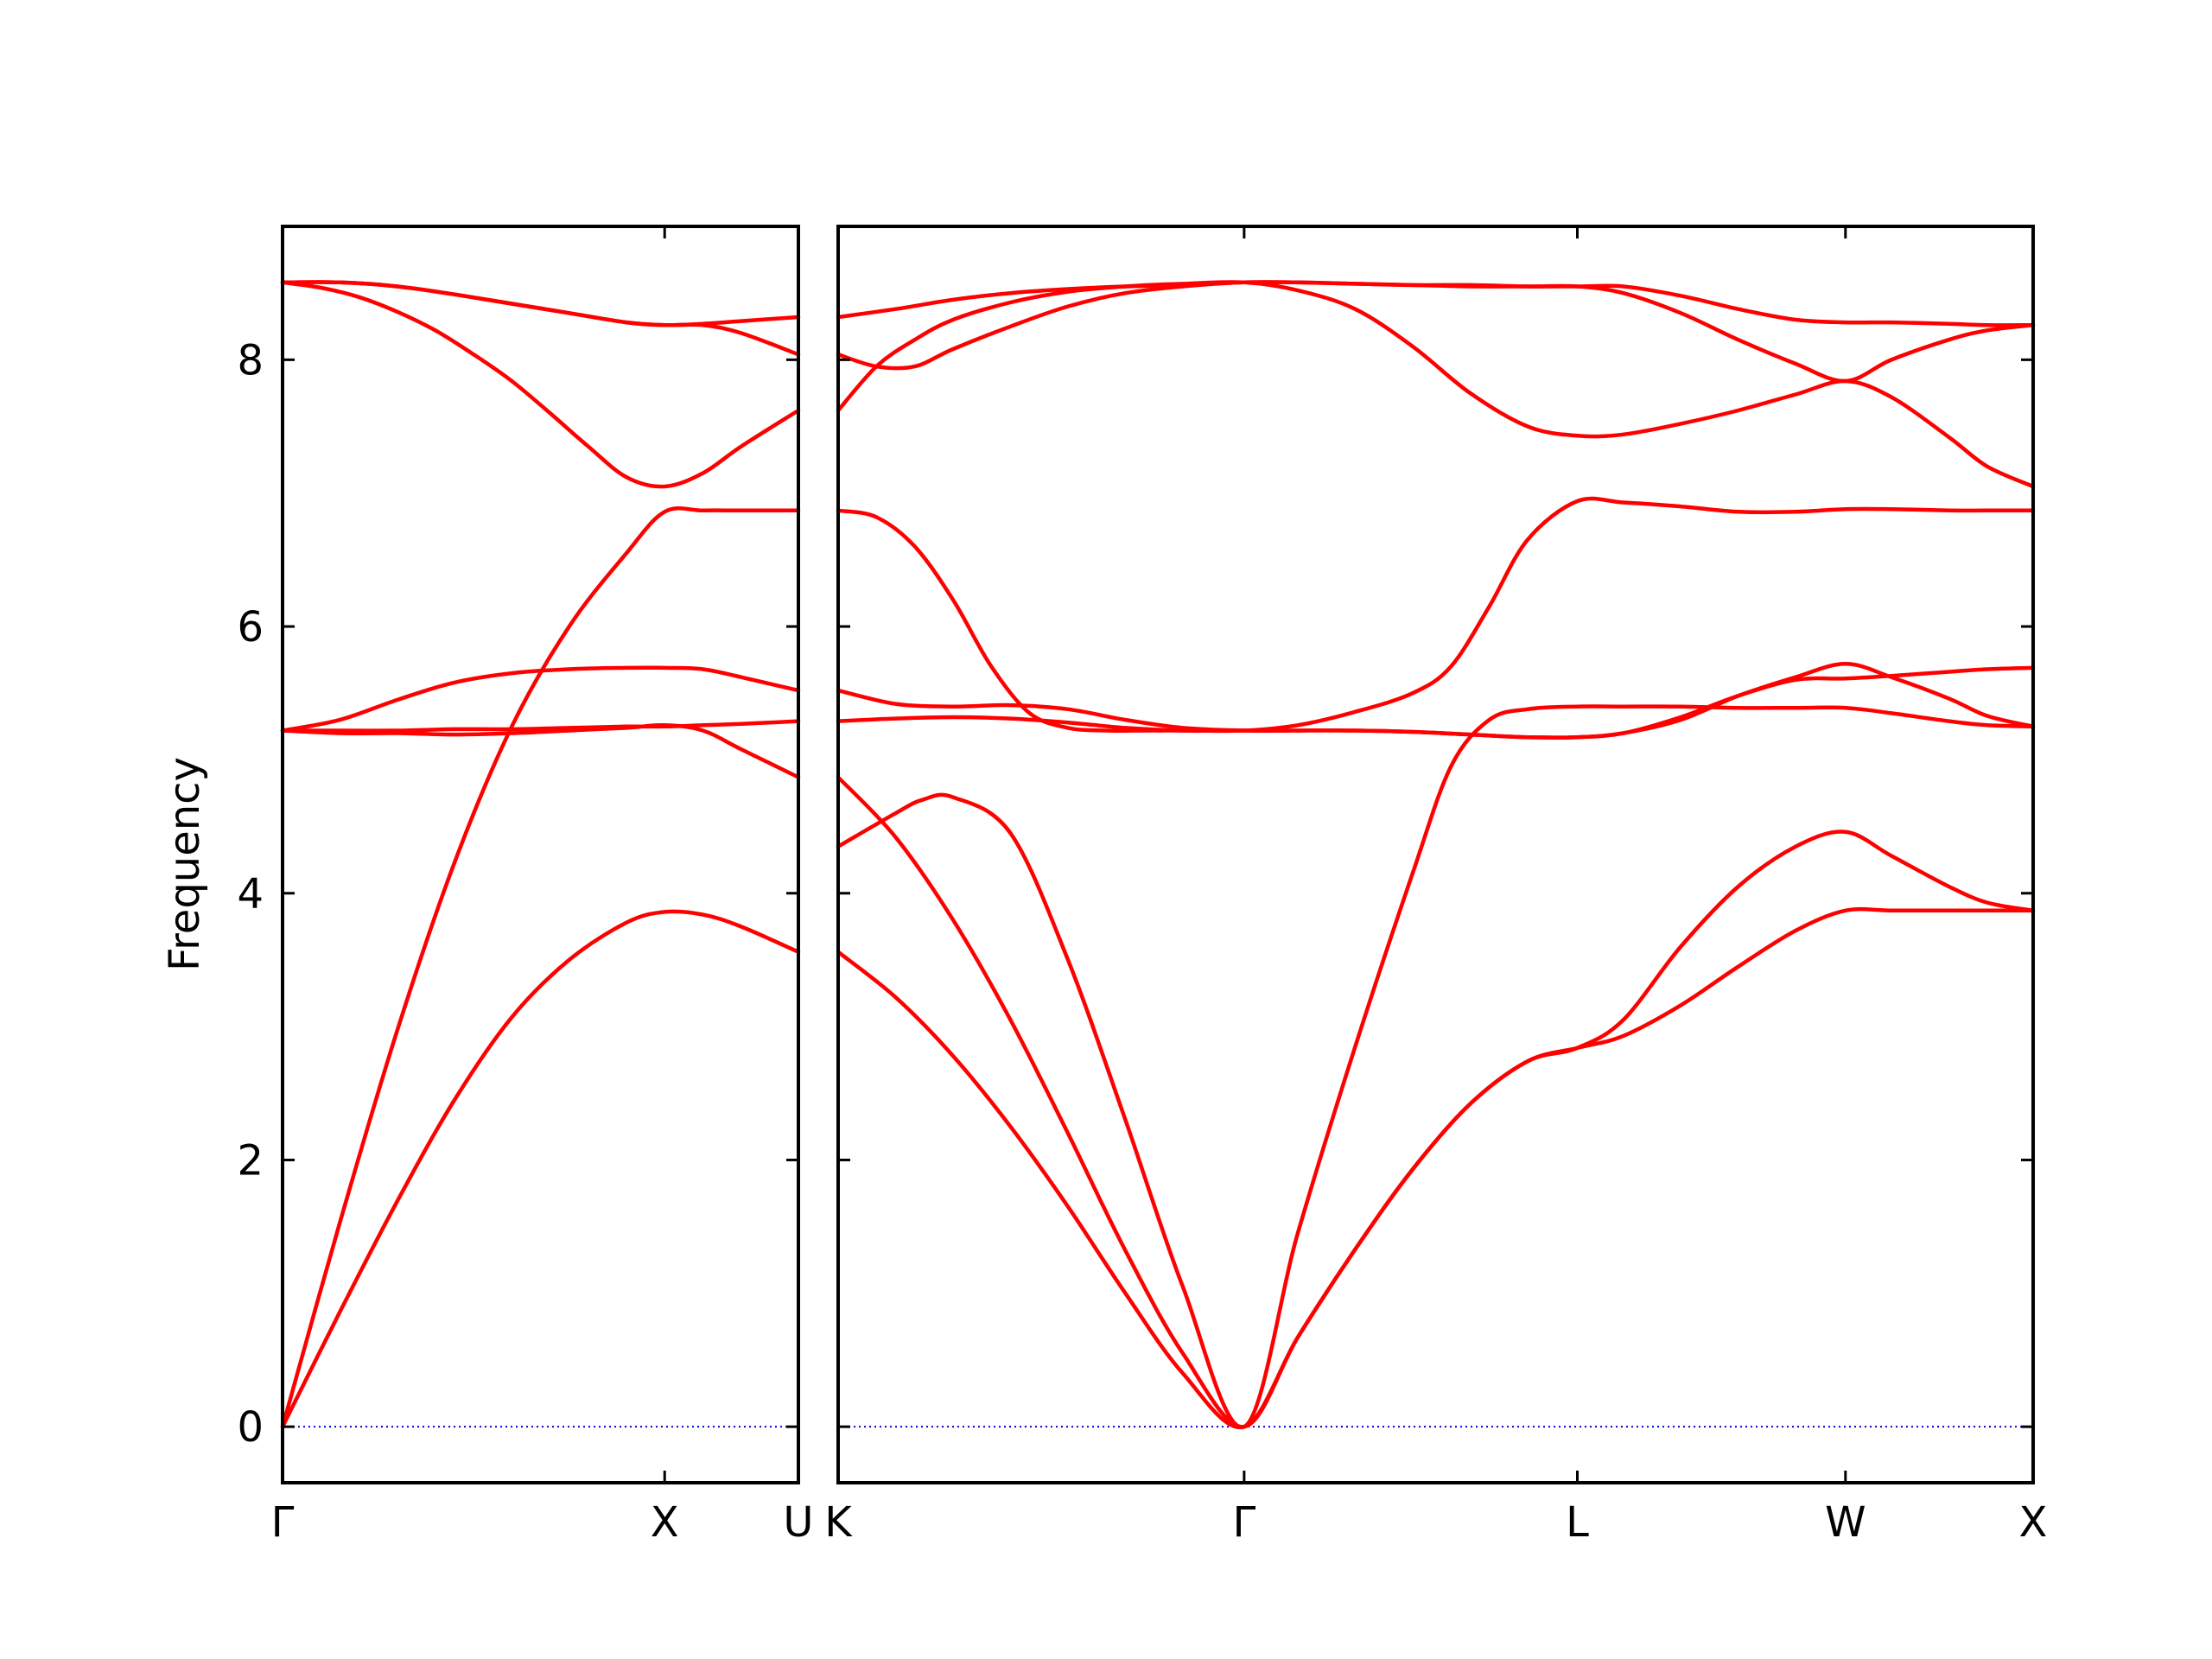 This screenshot has height=1659, width=2212. Describe the element at coordinates (838, 1522) in the screenshot. I see `x-tick-label: K` at that location.